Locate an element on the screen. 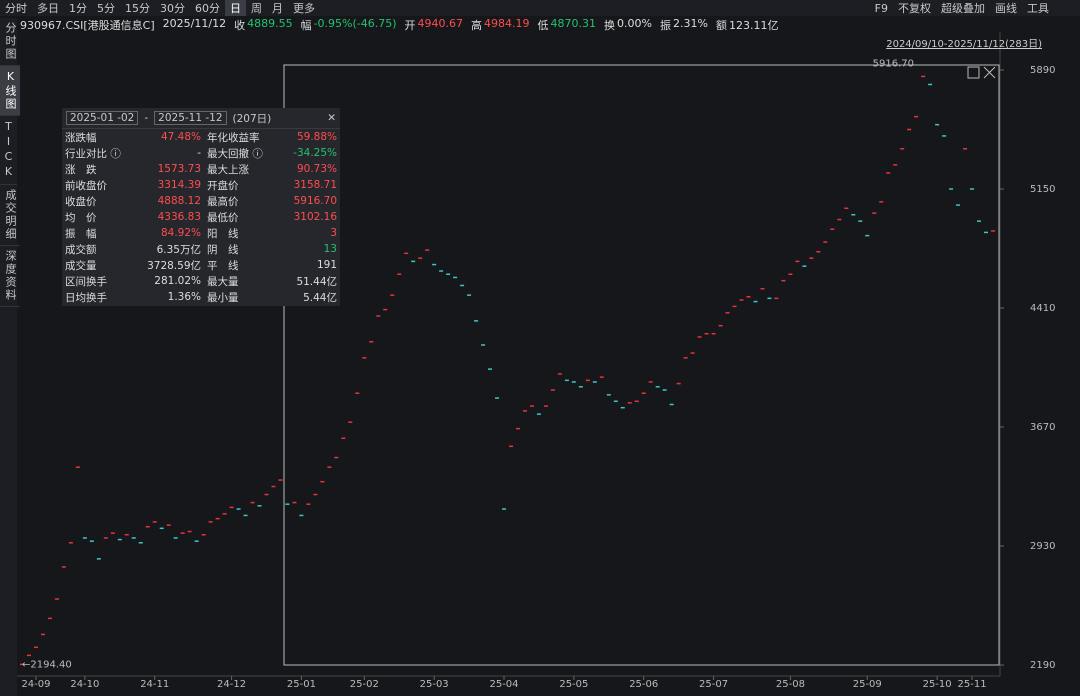  stat-label: 最大量 is located at coordinates (223, 281).